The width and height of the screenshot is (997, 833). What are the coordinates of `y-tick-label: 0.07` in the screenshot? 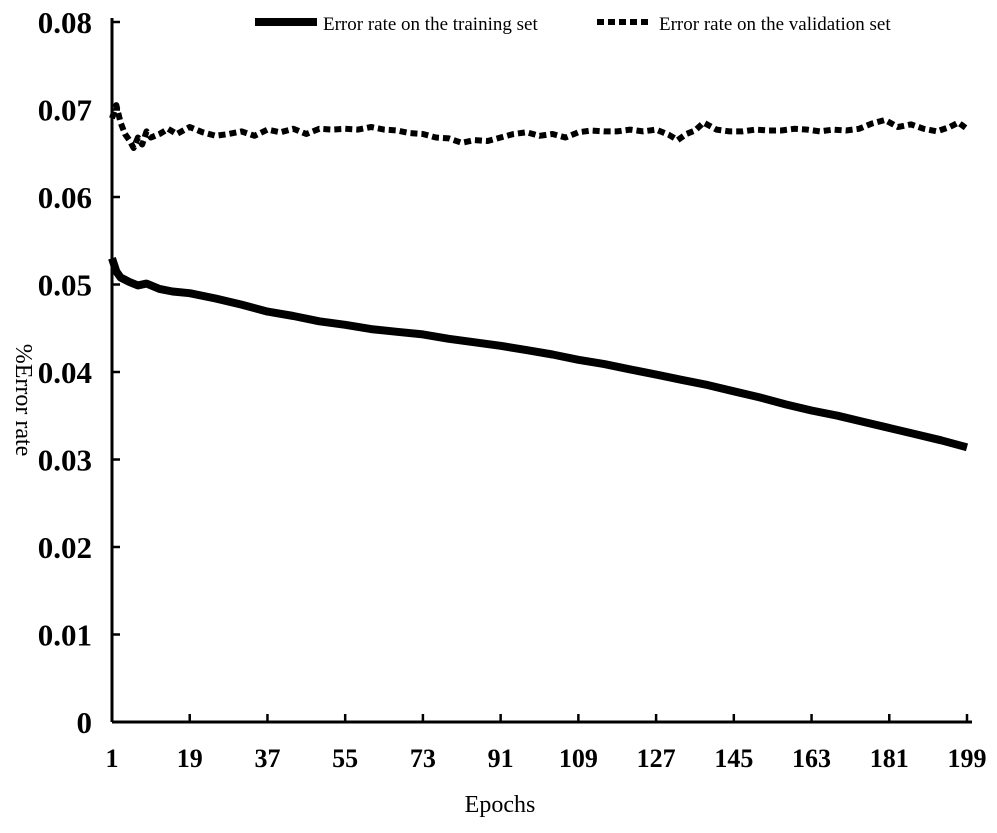 It's located at (65, 110).